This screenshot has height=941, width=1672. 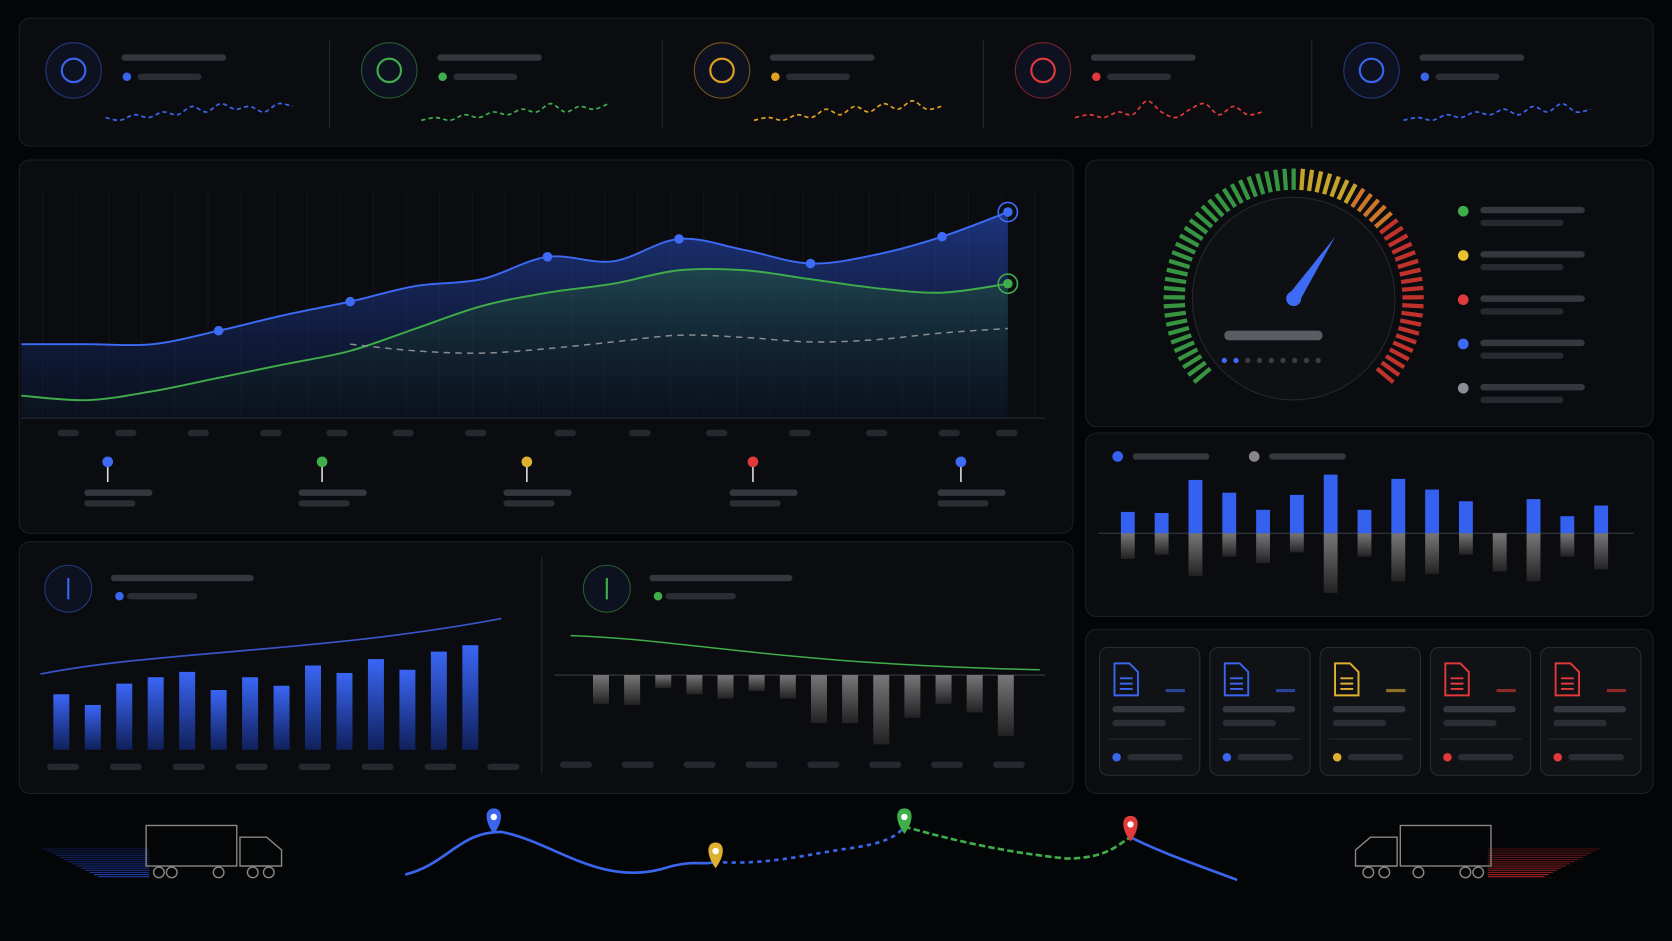 What do you see at coordinates (715, 855) in the screenshot?
I see `map-pin` at bounding box center [715, 855].